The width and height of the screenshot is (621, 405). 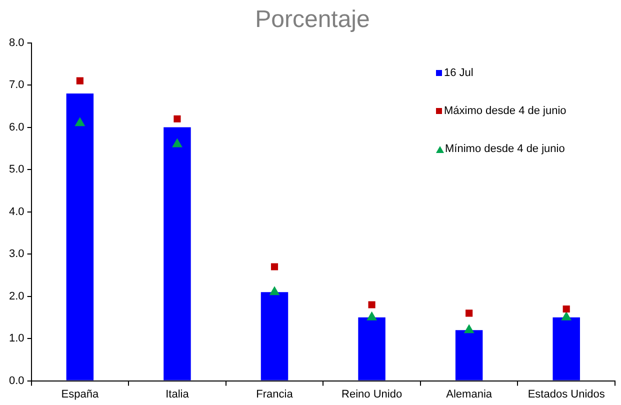 What do you see at coordinates (275, 394) in the screenshot?
I see `x-tick-label: Francia` at bounding box center [275, 394].